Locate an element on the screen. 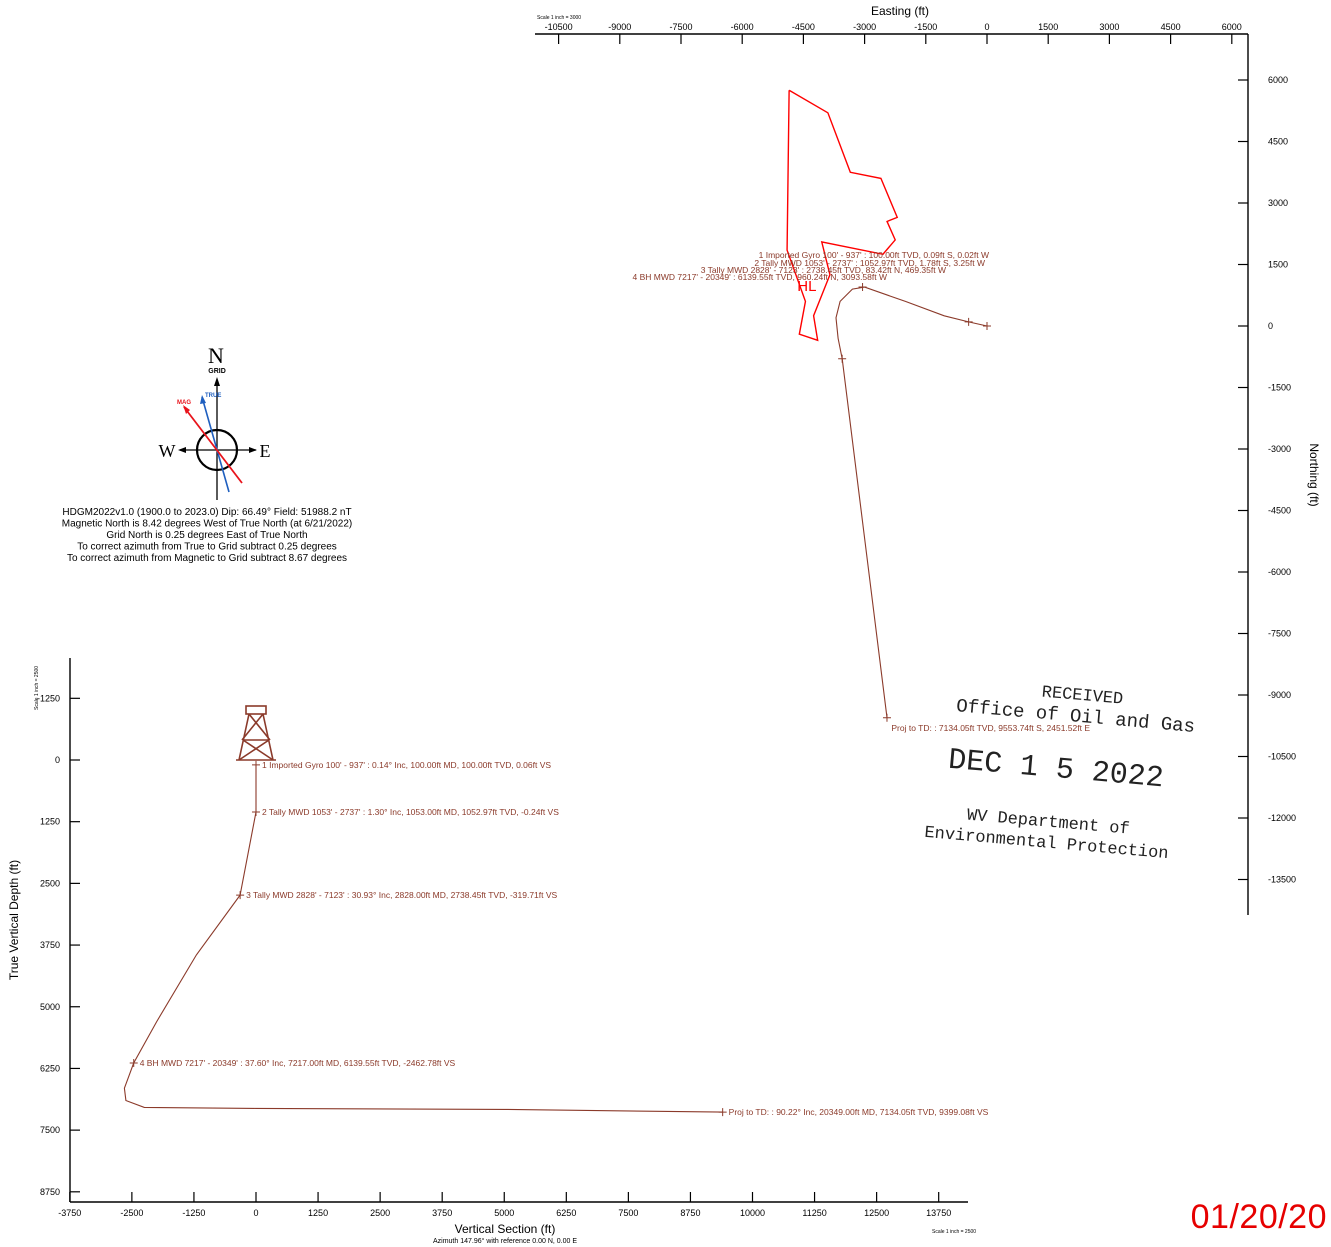 The image size is (1331, 1247). vs-x-tick-label: 3750 is located at coordinates (442, 1213).